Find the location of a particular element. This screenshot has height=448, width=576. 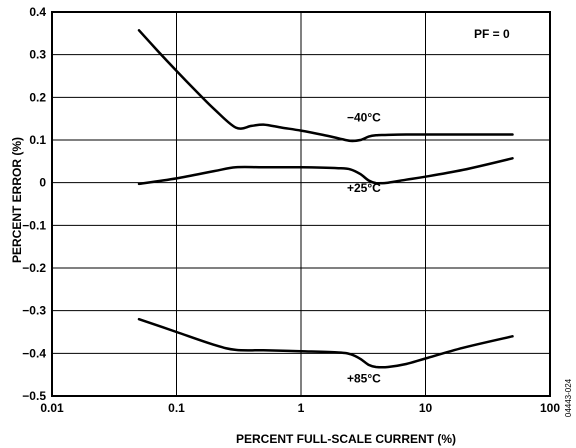

series-label-0: −40°C is located at coordinates (364, 118).